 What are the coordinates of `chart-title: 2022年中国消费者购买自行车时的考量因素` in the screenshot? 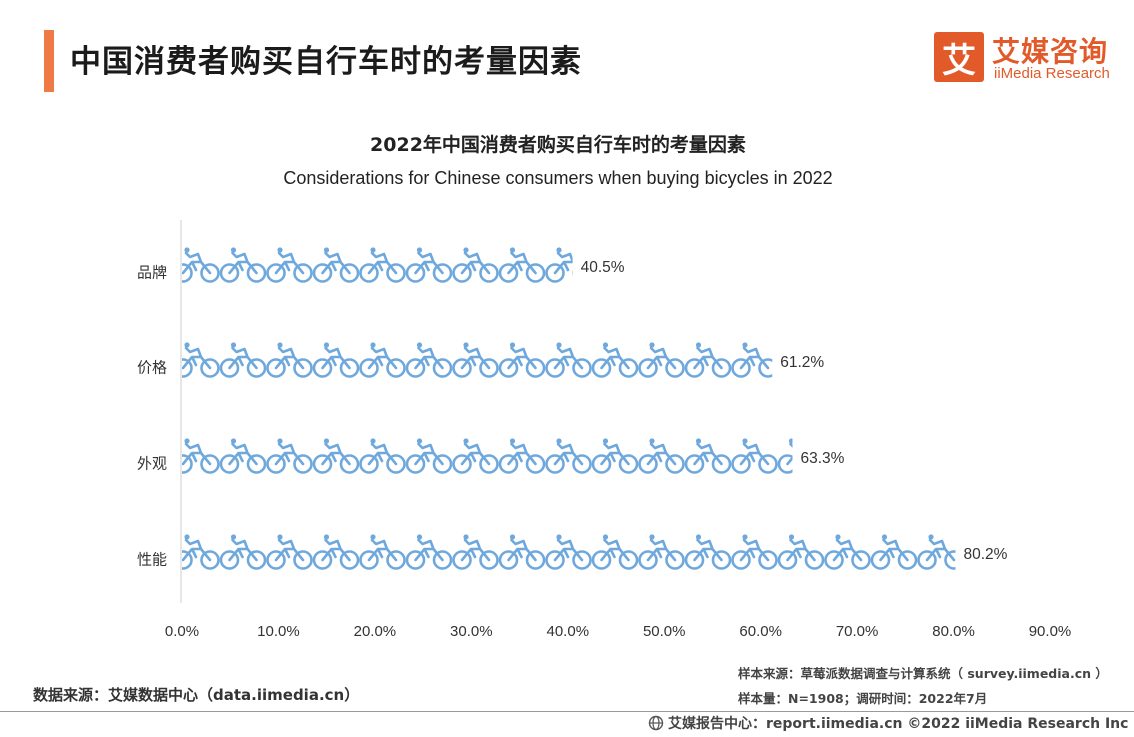 It's located at (558, 145).